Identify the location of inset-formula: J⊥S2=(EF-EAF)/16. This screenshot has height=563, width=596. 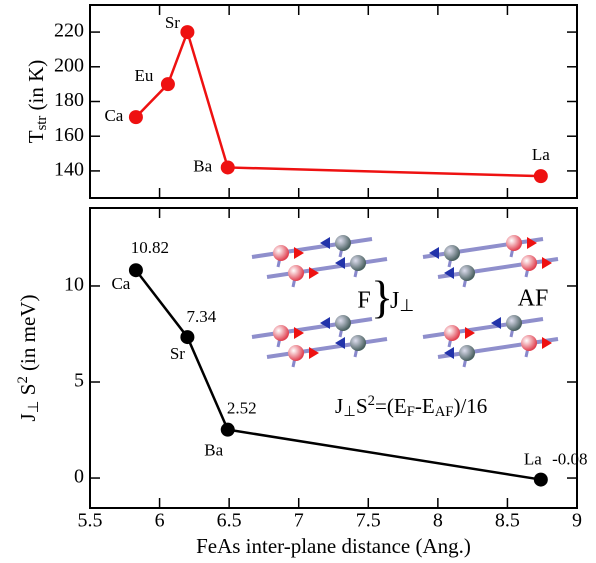
(411, 406).